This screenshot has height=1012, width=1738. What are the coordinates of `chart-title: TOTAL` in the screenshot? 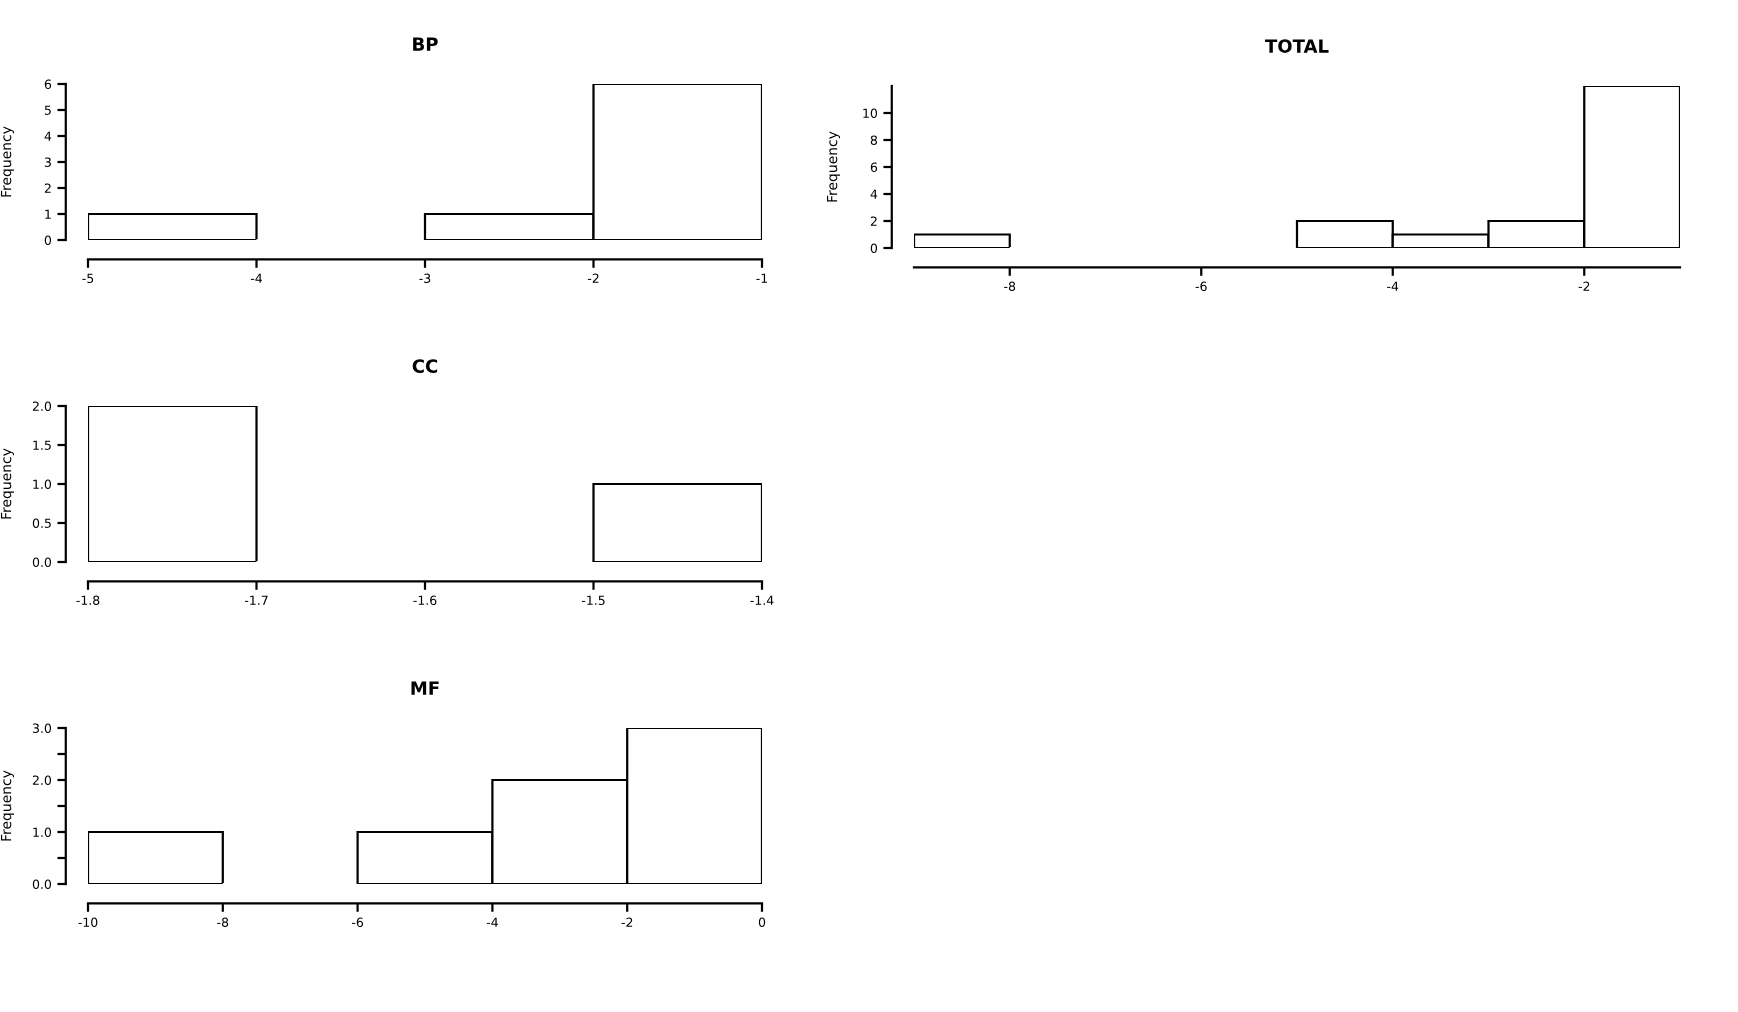 It's located at (1297, 46).